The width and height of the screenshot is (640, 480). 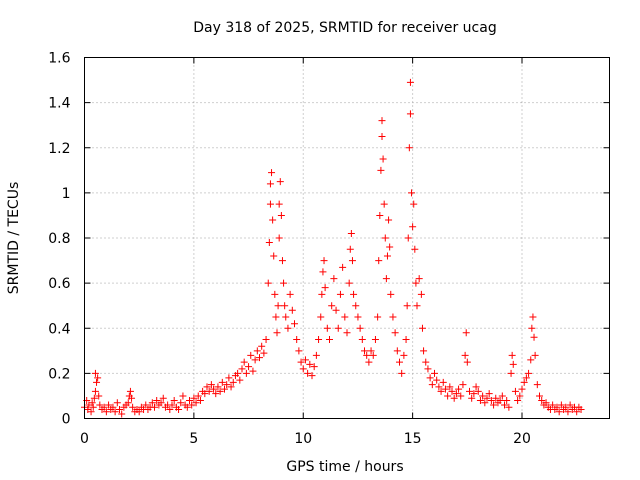 I want to click on x-tick-label: 5, so click(x=193, y=439).